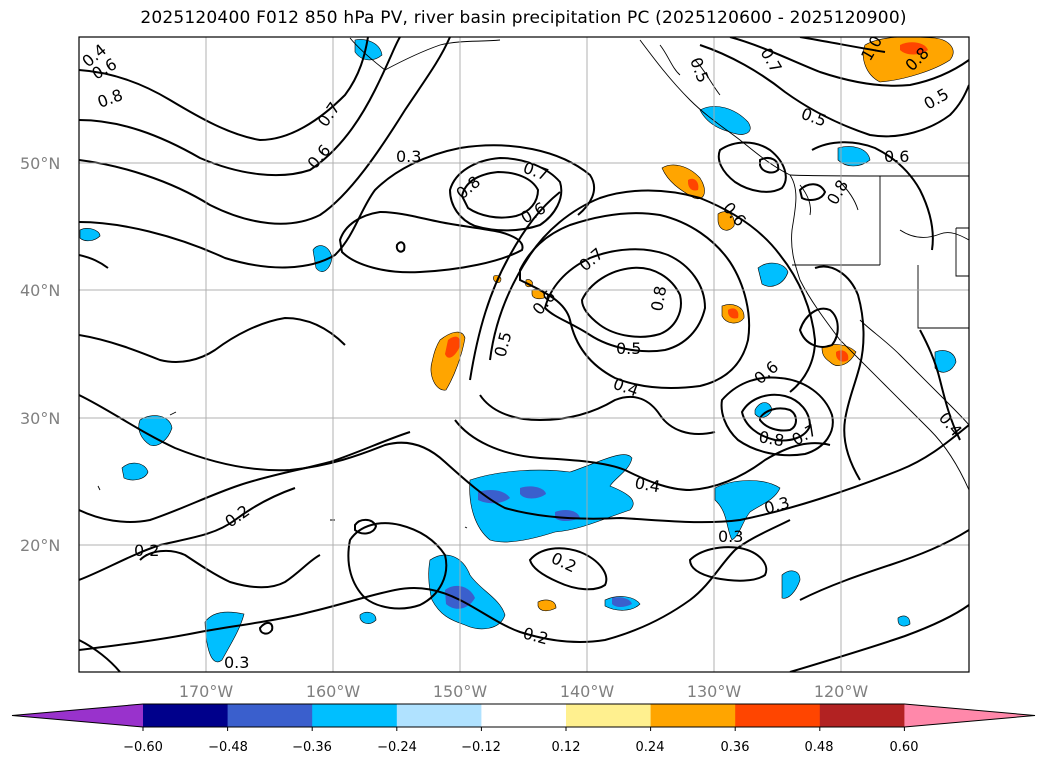 This screenshot has width=1047, height=765. Describe the element at coordinates (647, 484) in the screenshot. I see `contour-label: 0.4` at that location.